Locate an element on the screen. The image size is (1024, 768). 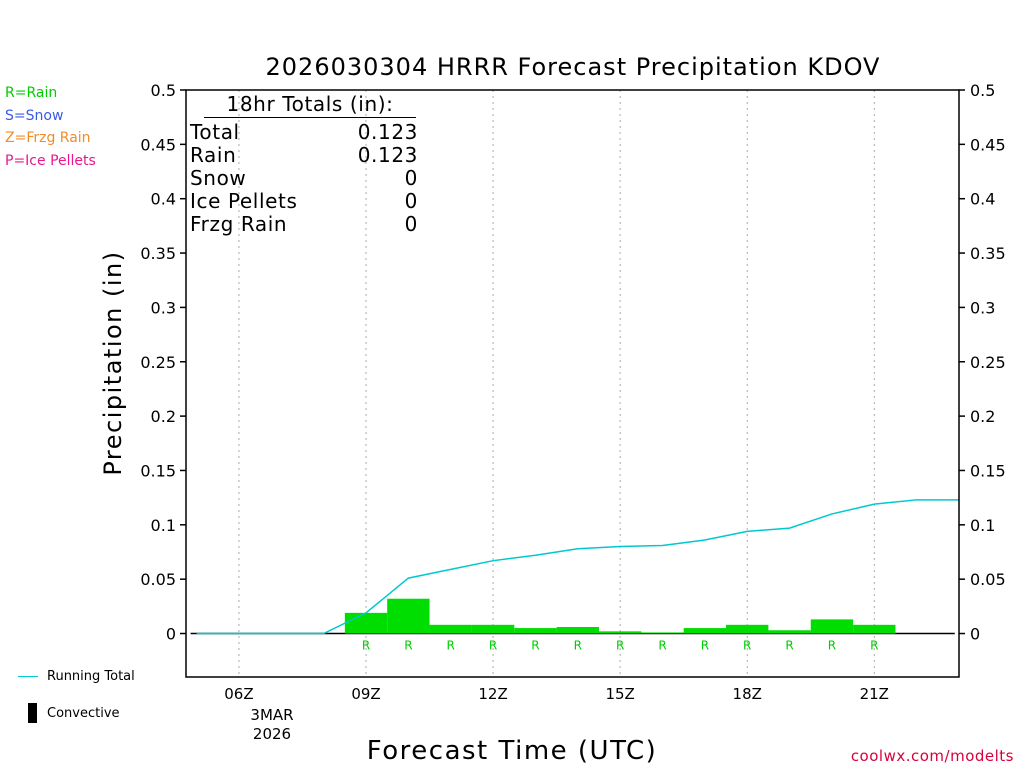
running-total-label: Running Total is located at coordinates (91, 676).